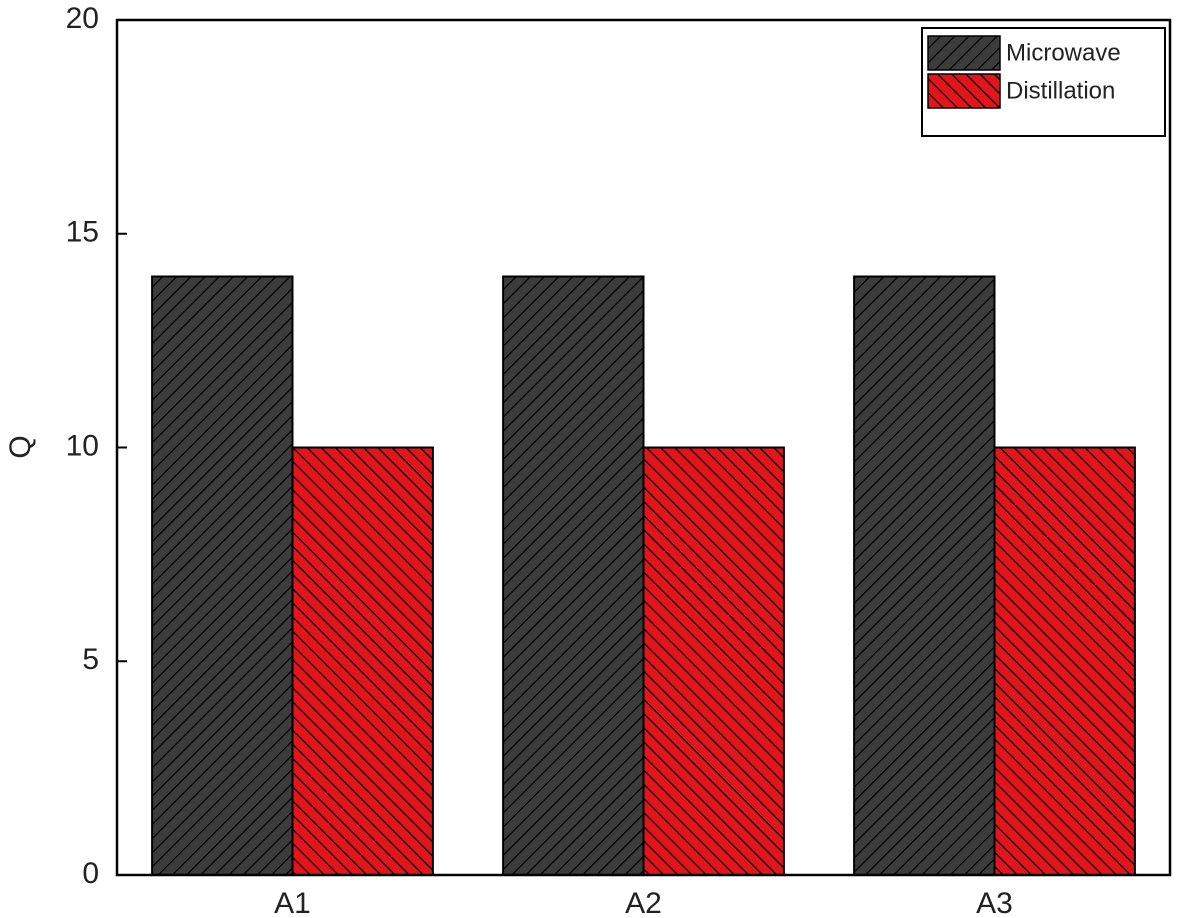  Describe the element at coordinates (994, 902) in the screenshot. I see `x-tick-label: A3` at that location.